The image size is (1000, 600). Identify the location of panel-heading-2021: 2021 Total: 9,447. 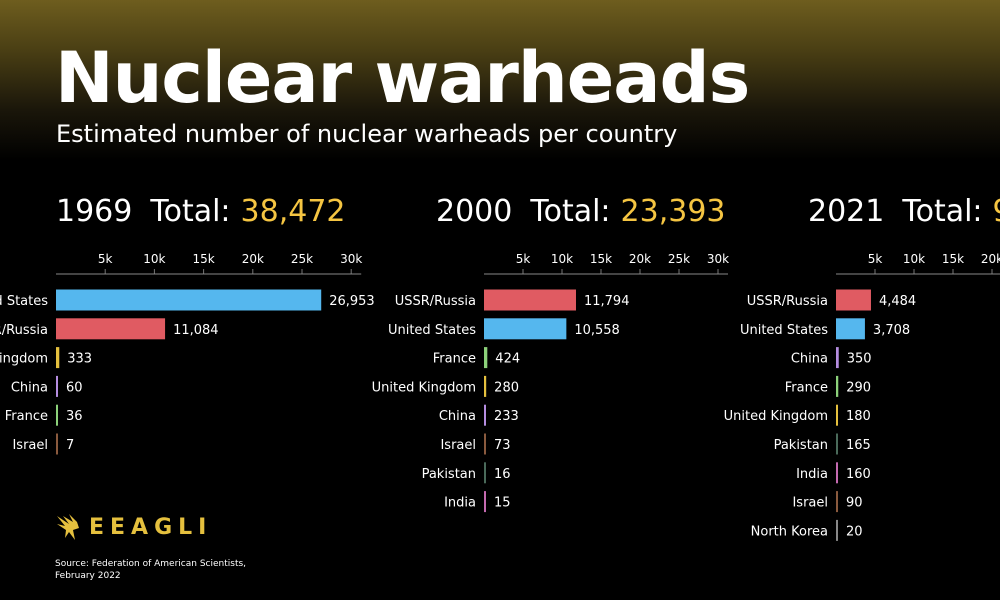
(904, 211).